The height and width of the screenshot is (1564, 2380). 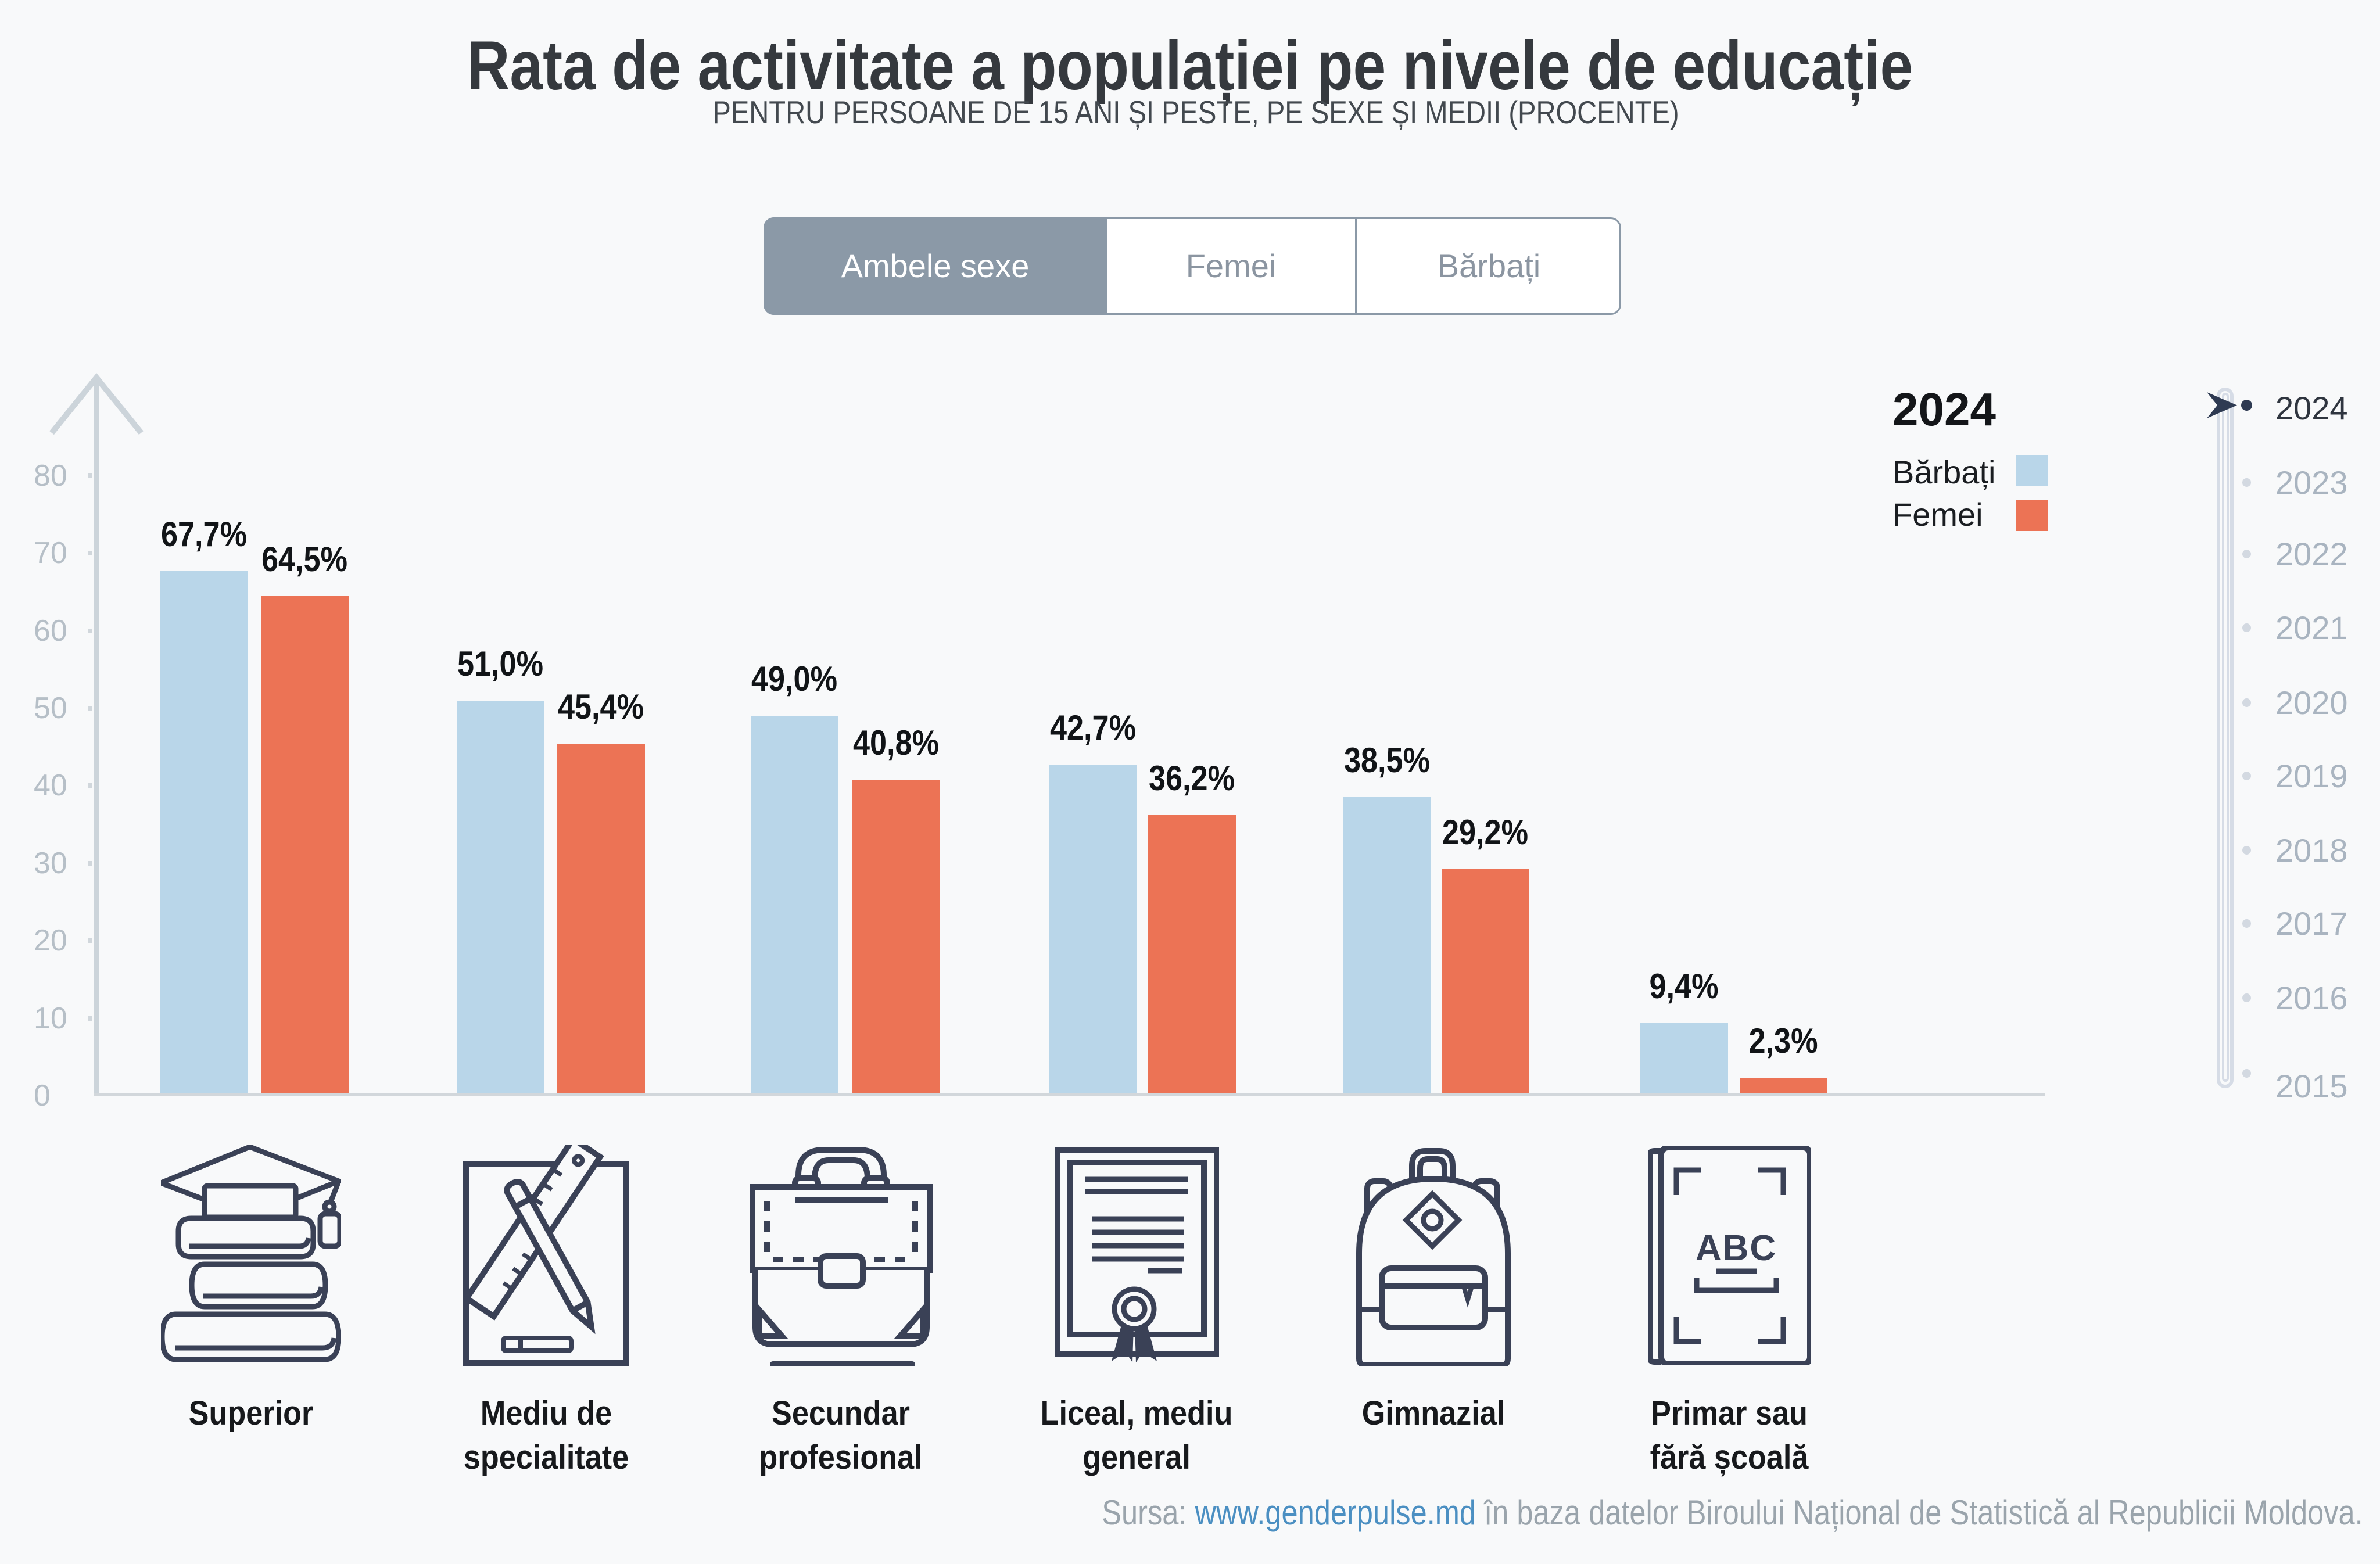 What do you see at coordinates (1737, 1248) in the screenshot?
I see `svg-text: ABC` at bounding box center [1737, 1248].